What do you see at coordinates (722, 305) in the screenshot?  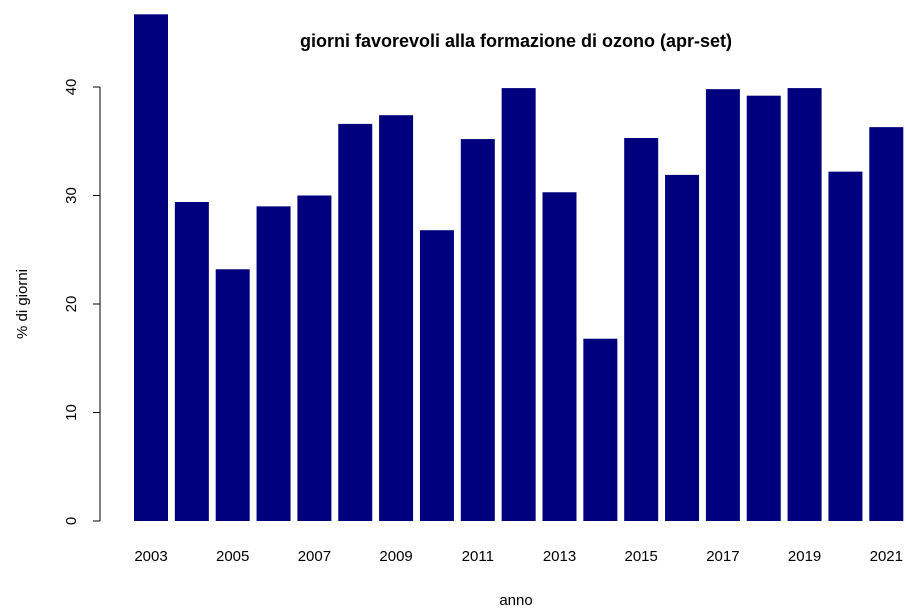 I see `bar-2017` at bounding box center [722, 305].